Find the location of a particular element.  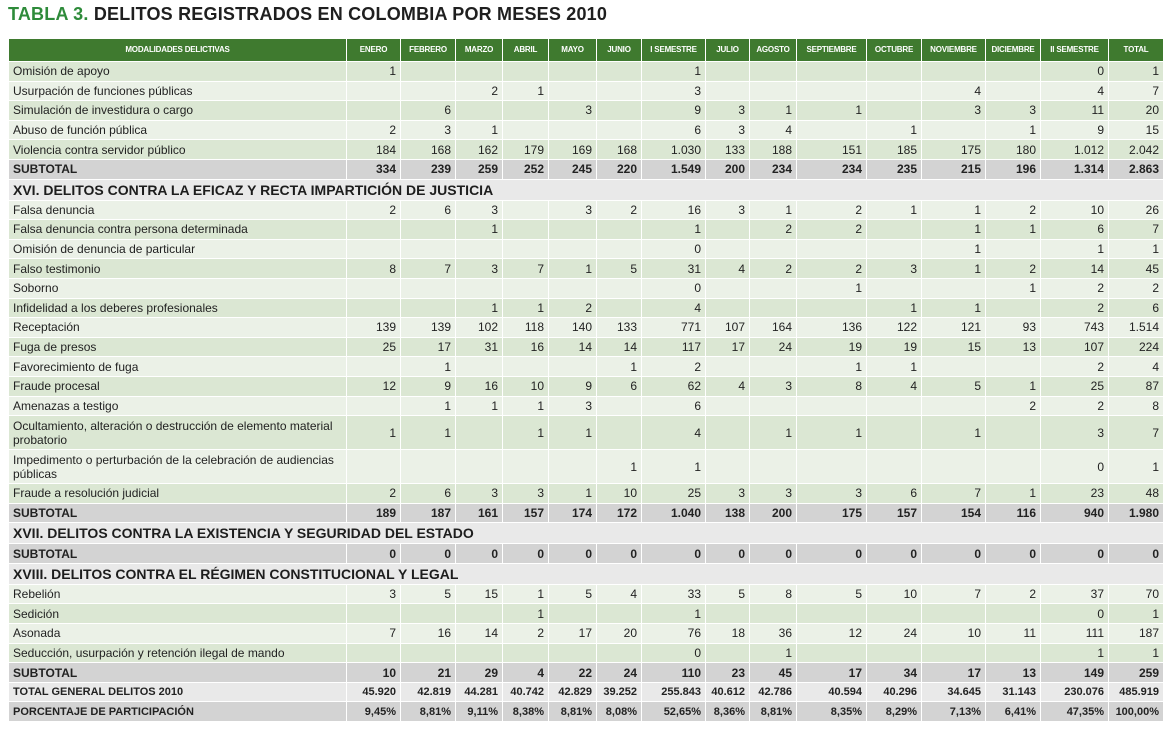

cell-ii-semestre: 11 is located at coordinates (1074, 110).